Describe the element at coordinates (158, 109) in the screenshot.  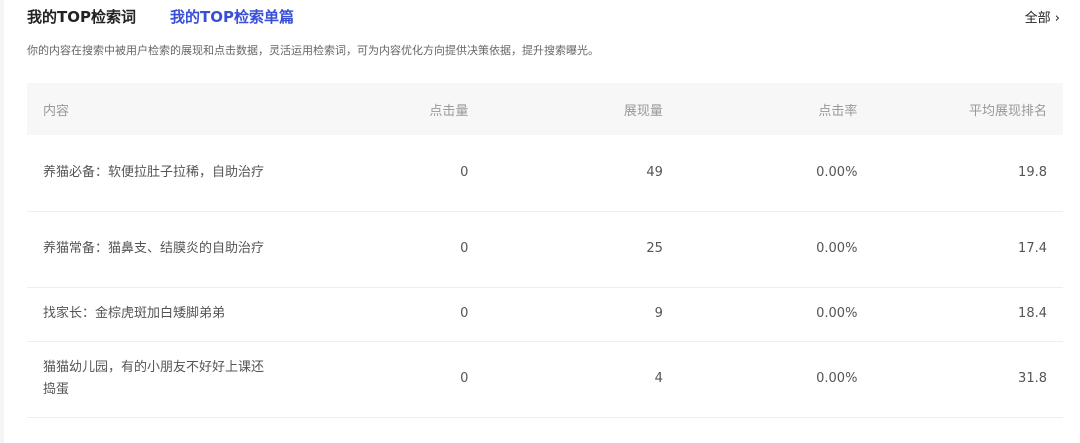
I see `header-content: 内容` at that location.